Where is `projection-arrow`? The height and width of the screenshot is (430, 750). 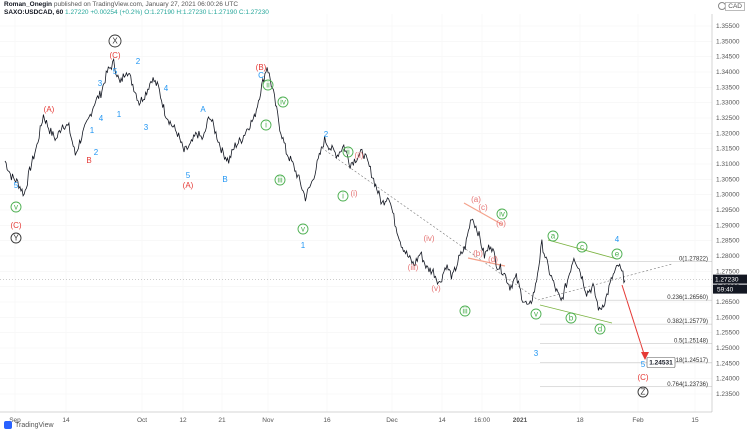 projection-arrow is located at coordinates (633, 321).